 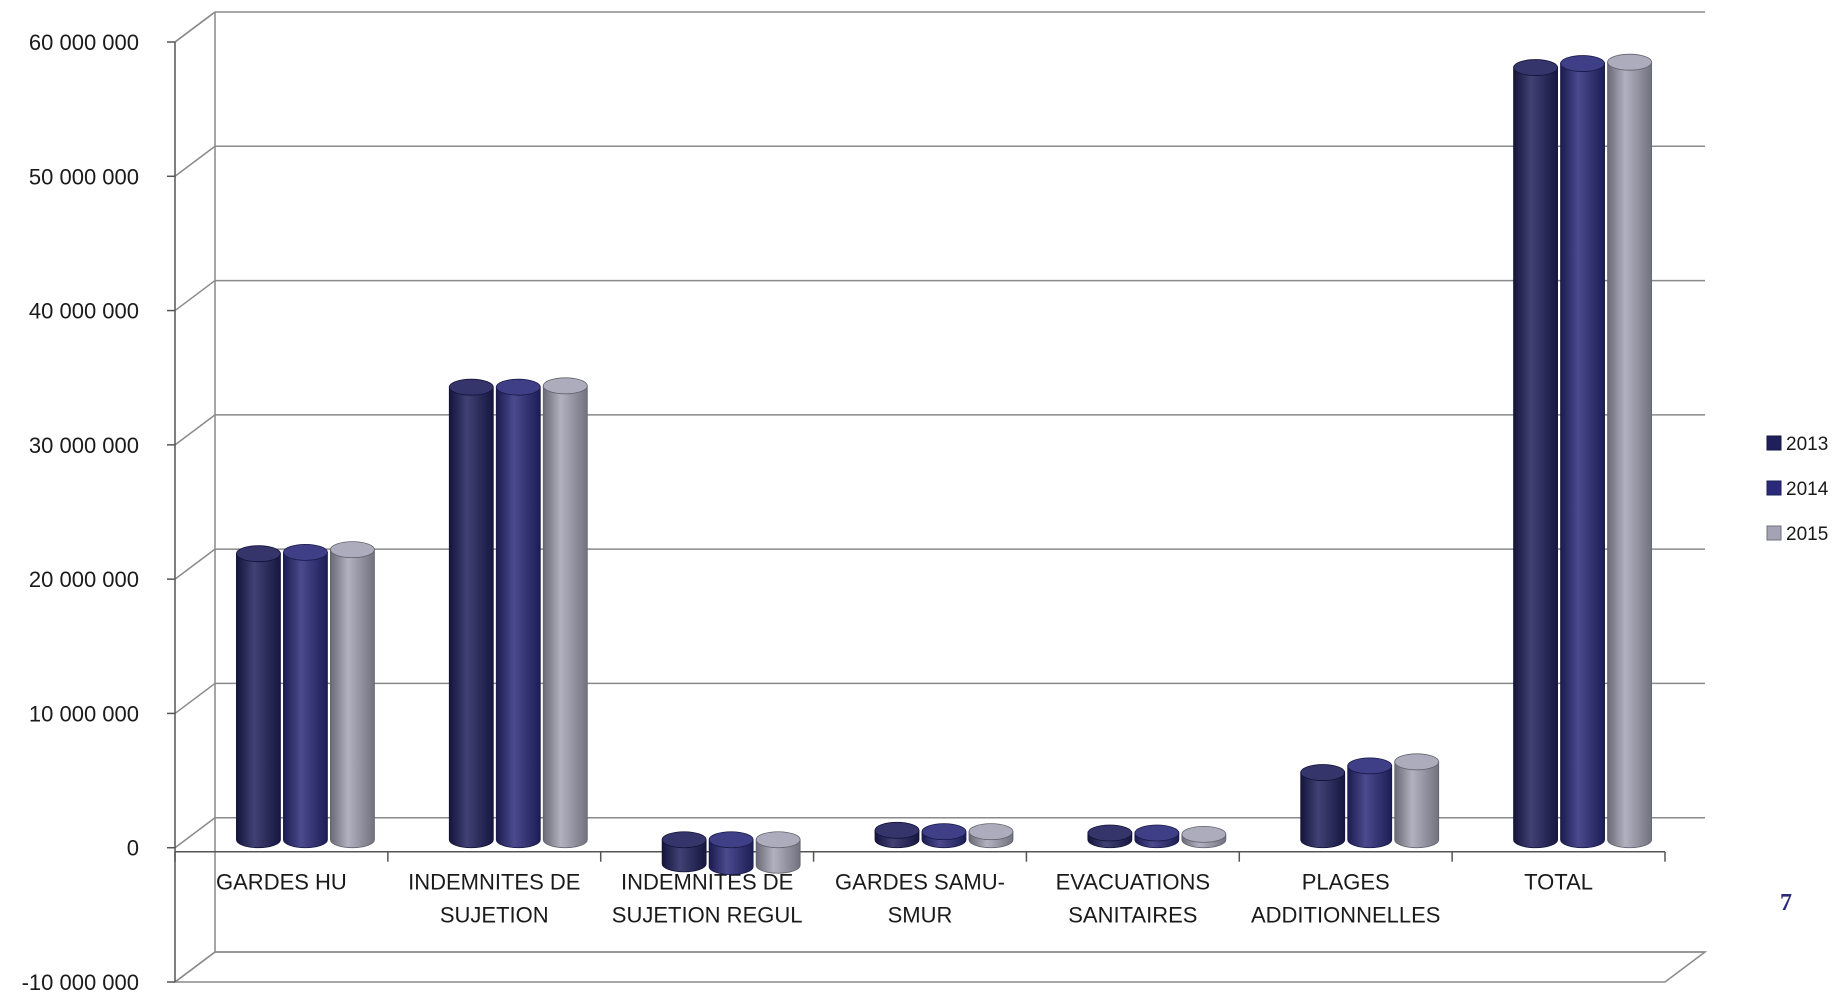 I want to click on y-tick-label: 30 000 000, so click(x=84, y=445).